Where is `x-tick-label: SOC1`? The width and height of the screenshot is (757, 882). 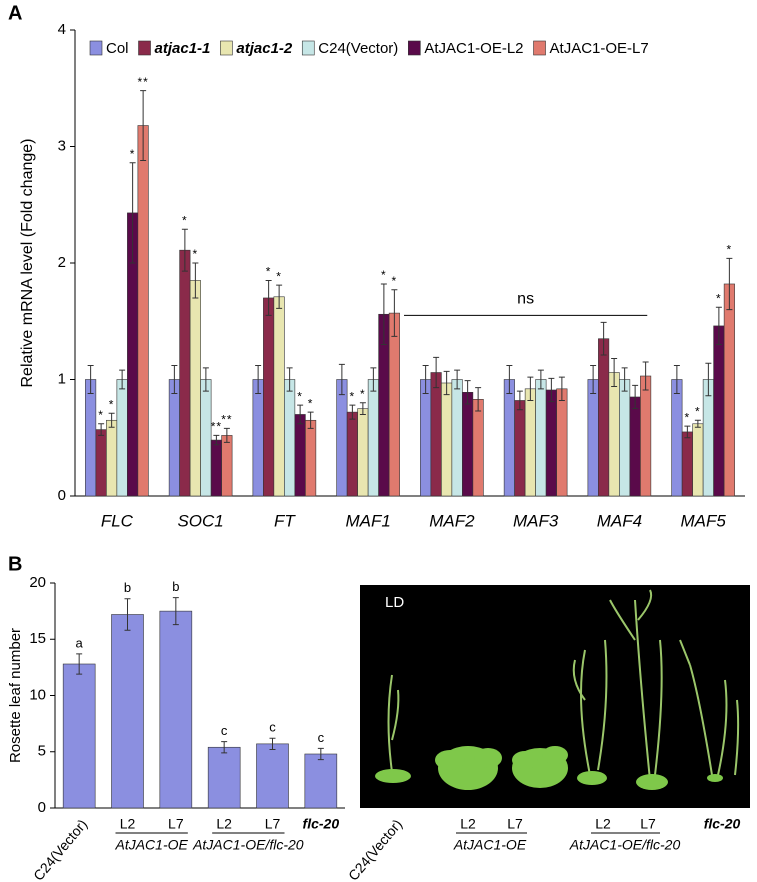
x-tick-label: SOC1 is located at coordinates (200, 520).